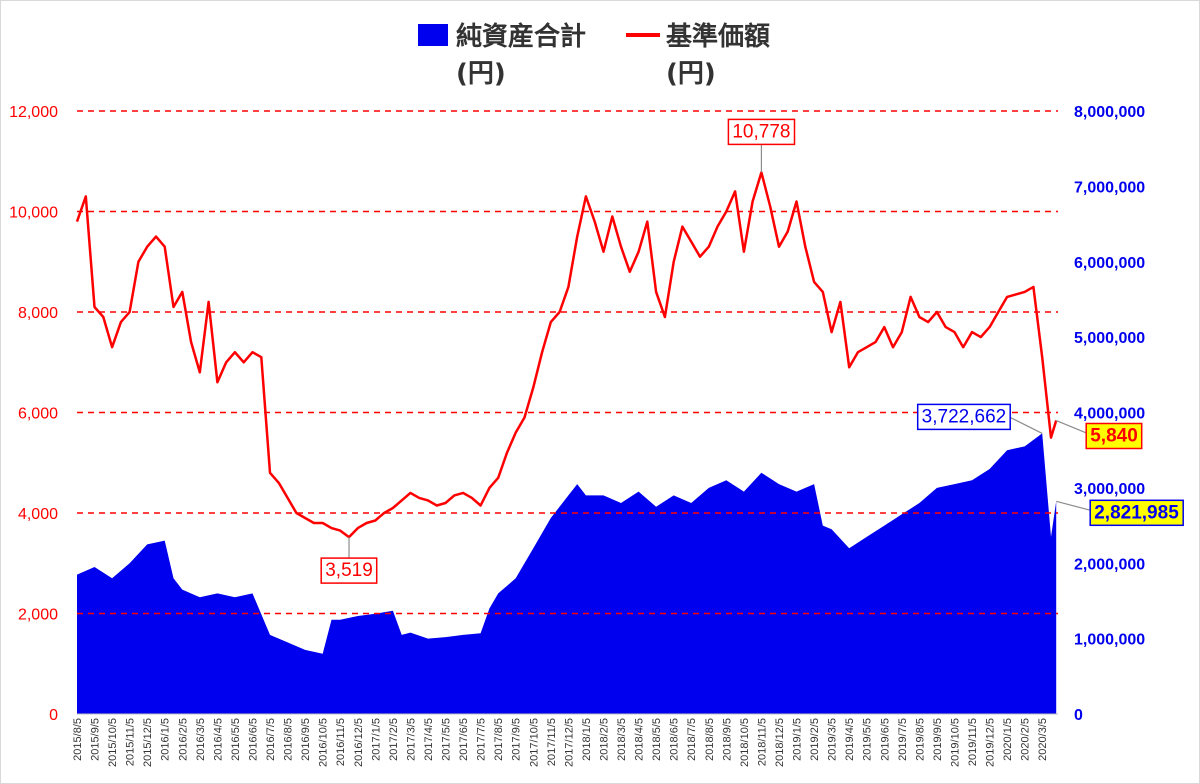 Image resolution: width=1200 pixels, height=784 pixels. I want to click on x-tick-label: 2018/11/5, so click(762, 742).